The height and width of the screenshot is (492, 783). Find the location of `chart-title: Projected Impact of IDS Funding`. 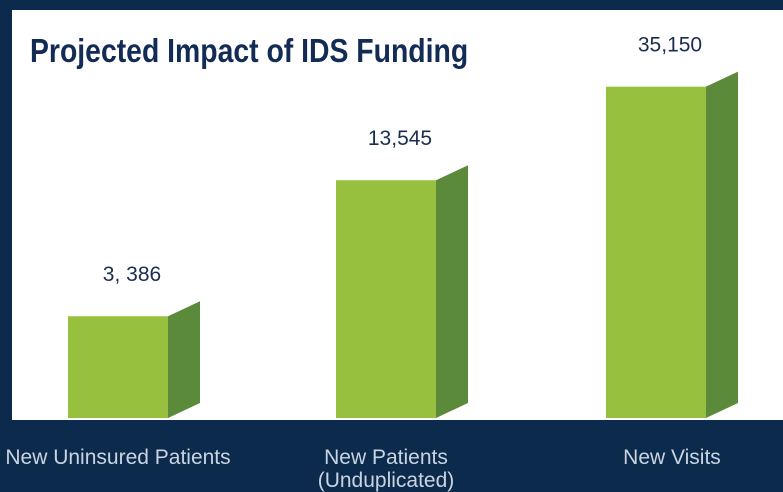

chart-title: Projected Impact of IDS Funding is located at coordinates (249, 51).